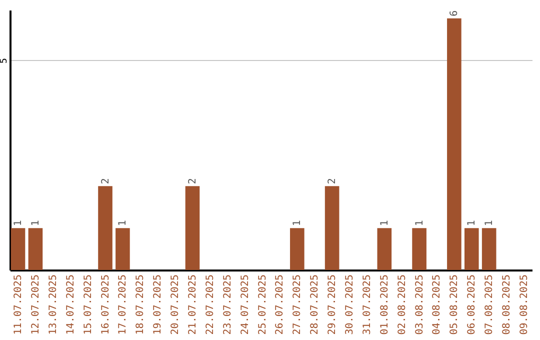 This screenshot has height=340, width=540. I want to click on x-tick-label: 03.08.2025, so click(420, 304).